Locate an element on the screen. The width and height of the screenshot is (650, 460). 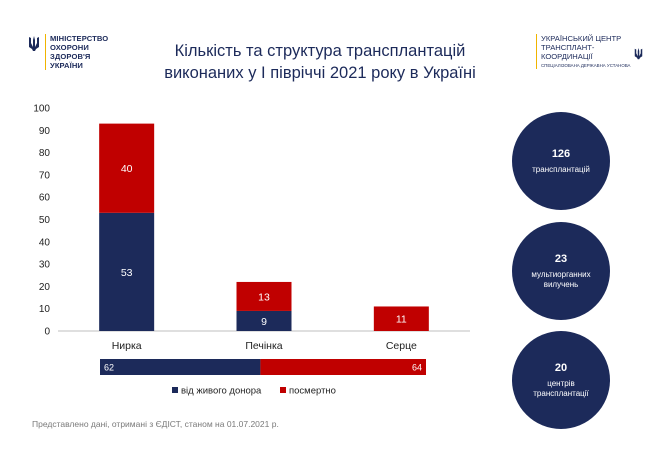
stat-label: центрів трансплантації is located at coordinates (560, 389).